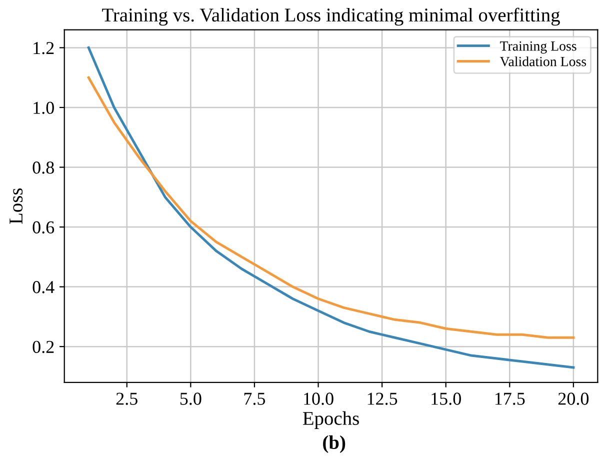 The width and height of the screenshot is (613, 458). I want to click on legend-label: Validation Loss, so click(543, 61).